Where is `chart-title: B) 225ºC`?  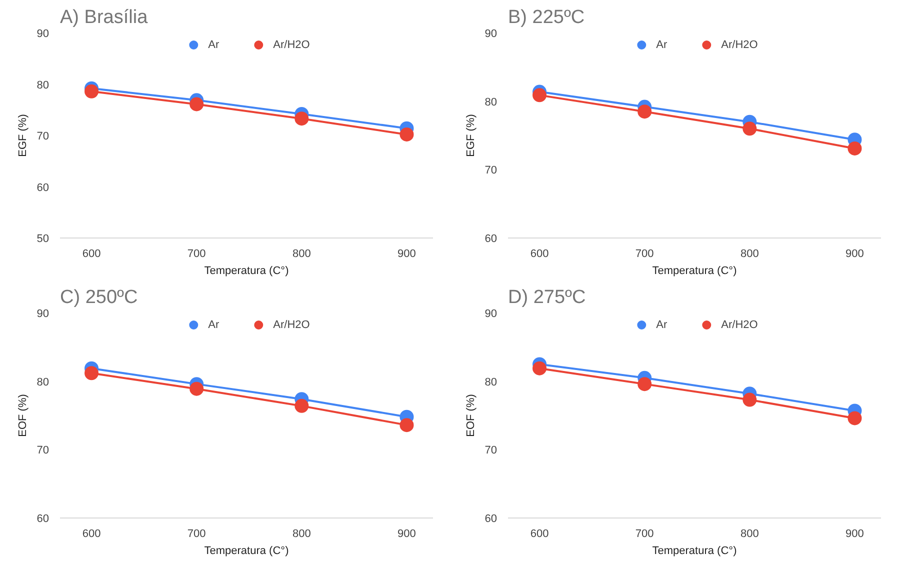 chart-title: B) 225ºC is located at coordinates (546, 17).